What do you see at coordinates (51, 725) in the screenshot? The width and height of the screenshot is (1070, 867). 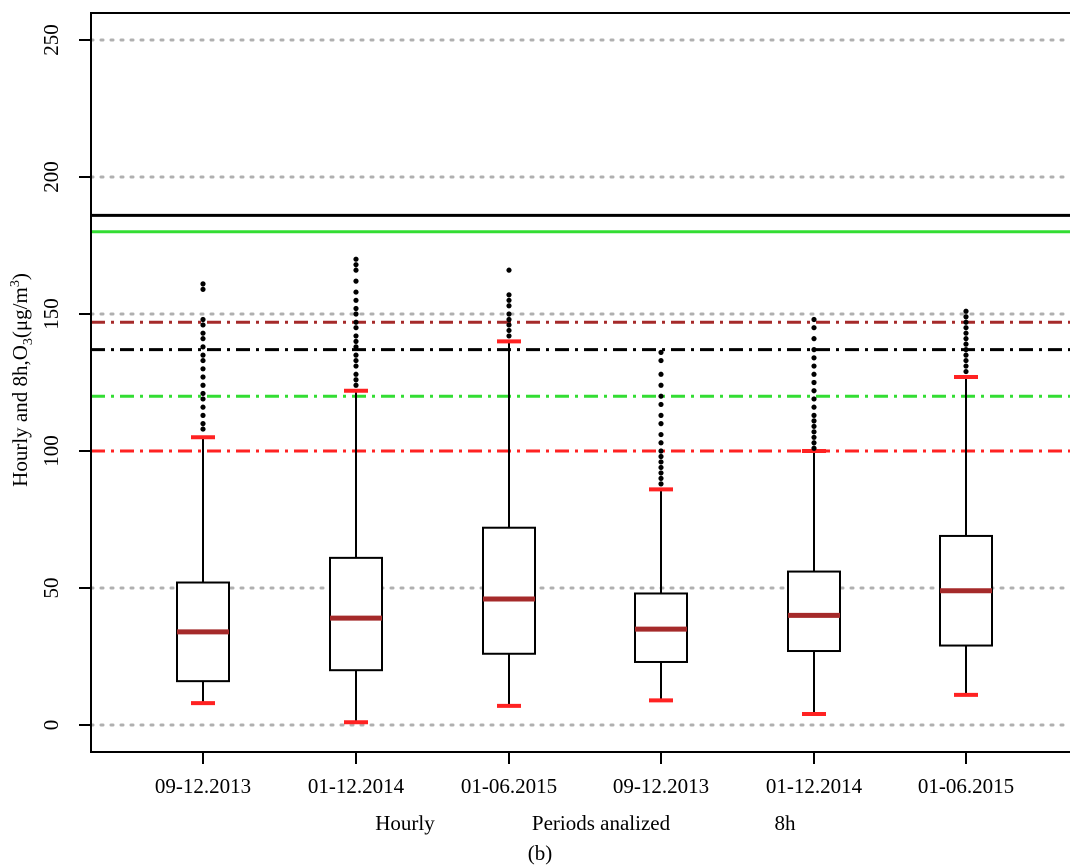 I see `y-tick-label-0: 0` at bounding box center [51, 725].